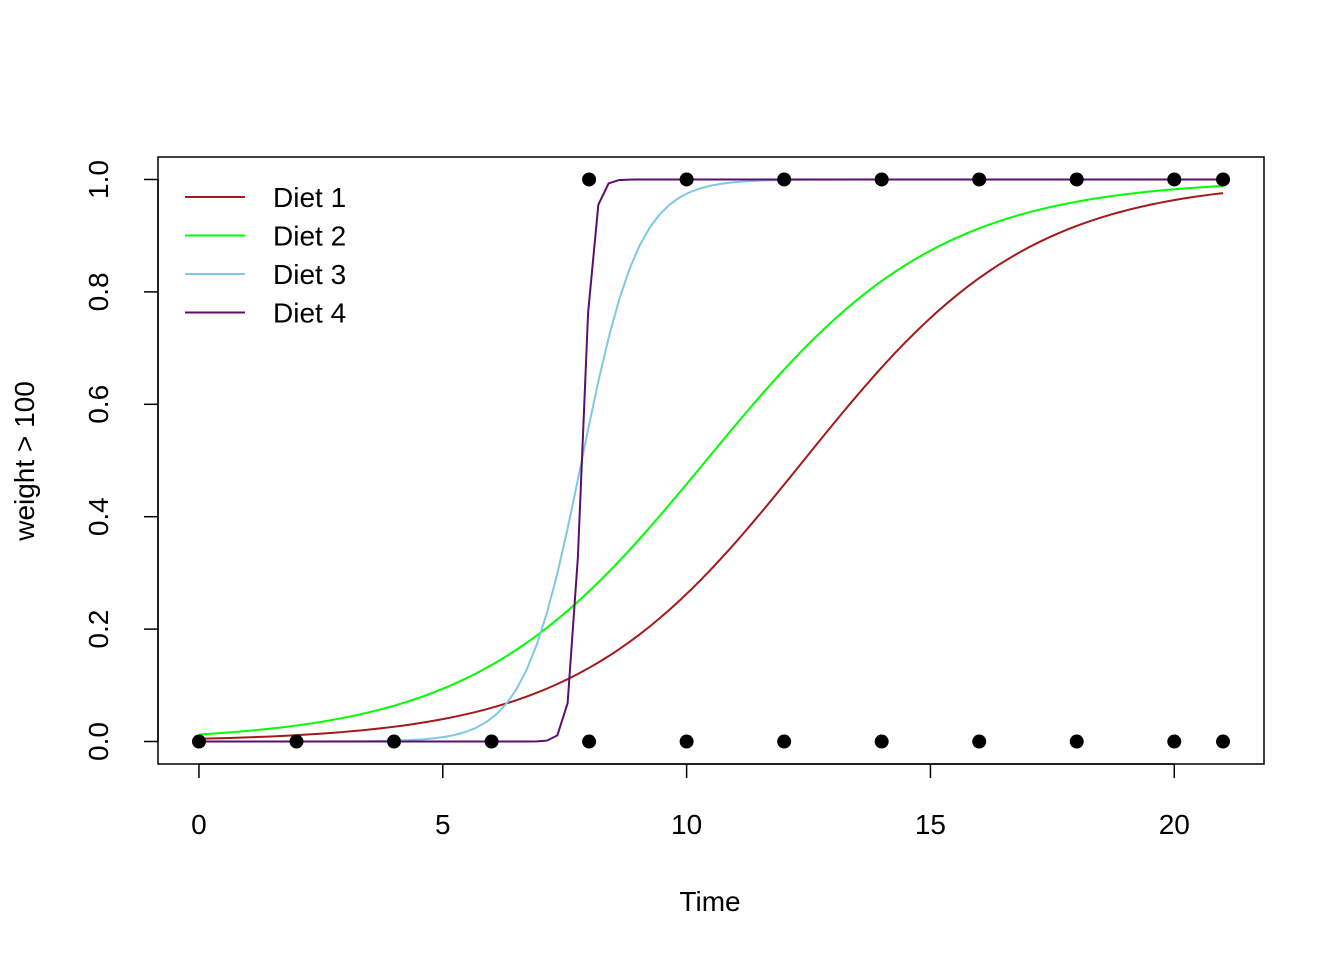 The image size is (1344, 965). Describe the element at coordinates (98, 179) in the screenshot. I see `y-tick-label: 1.0` at that location.